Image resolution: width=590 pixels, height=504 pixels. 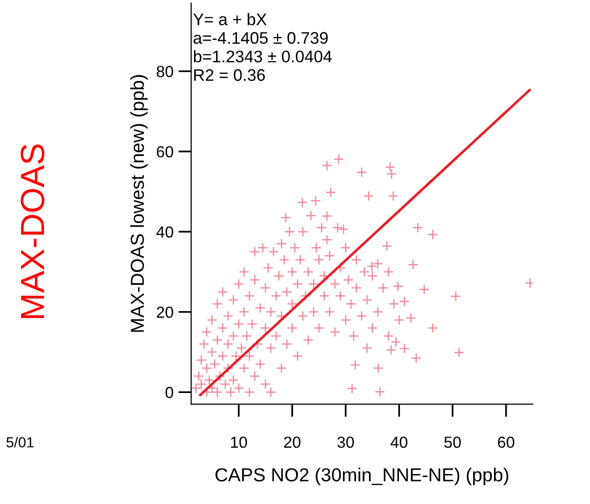 I want to click on x-tick-label: 20, so click(x=292, y=442).